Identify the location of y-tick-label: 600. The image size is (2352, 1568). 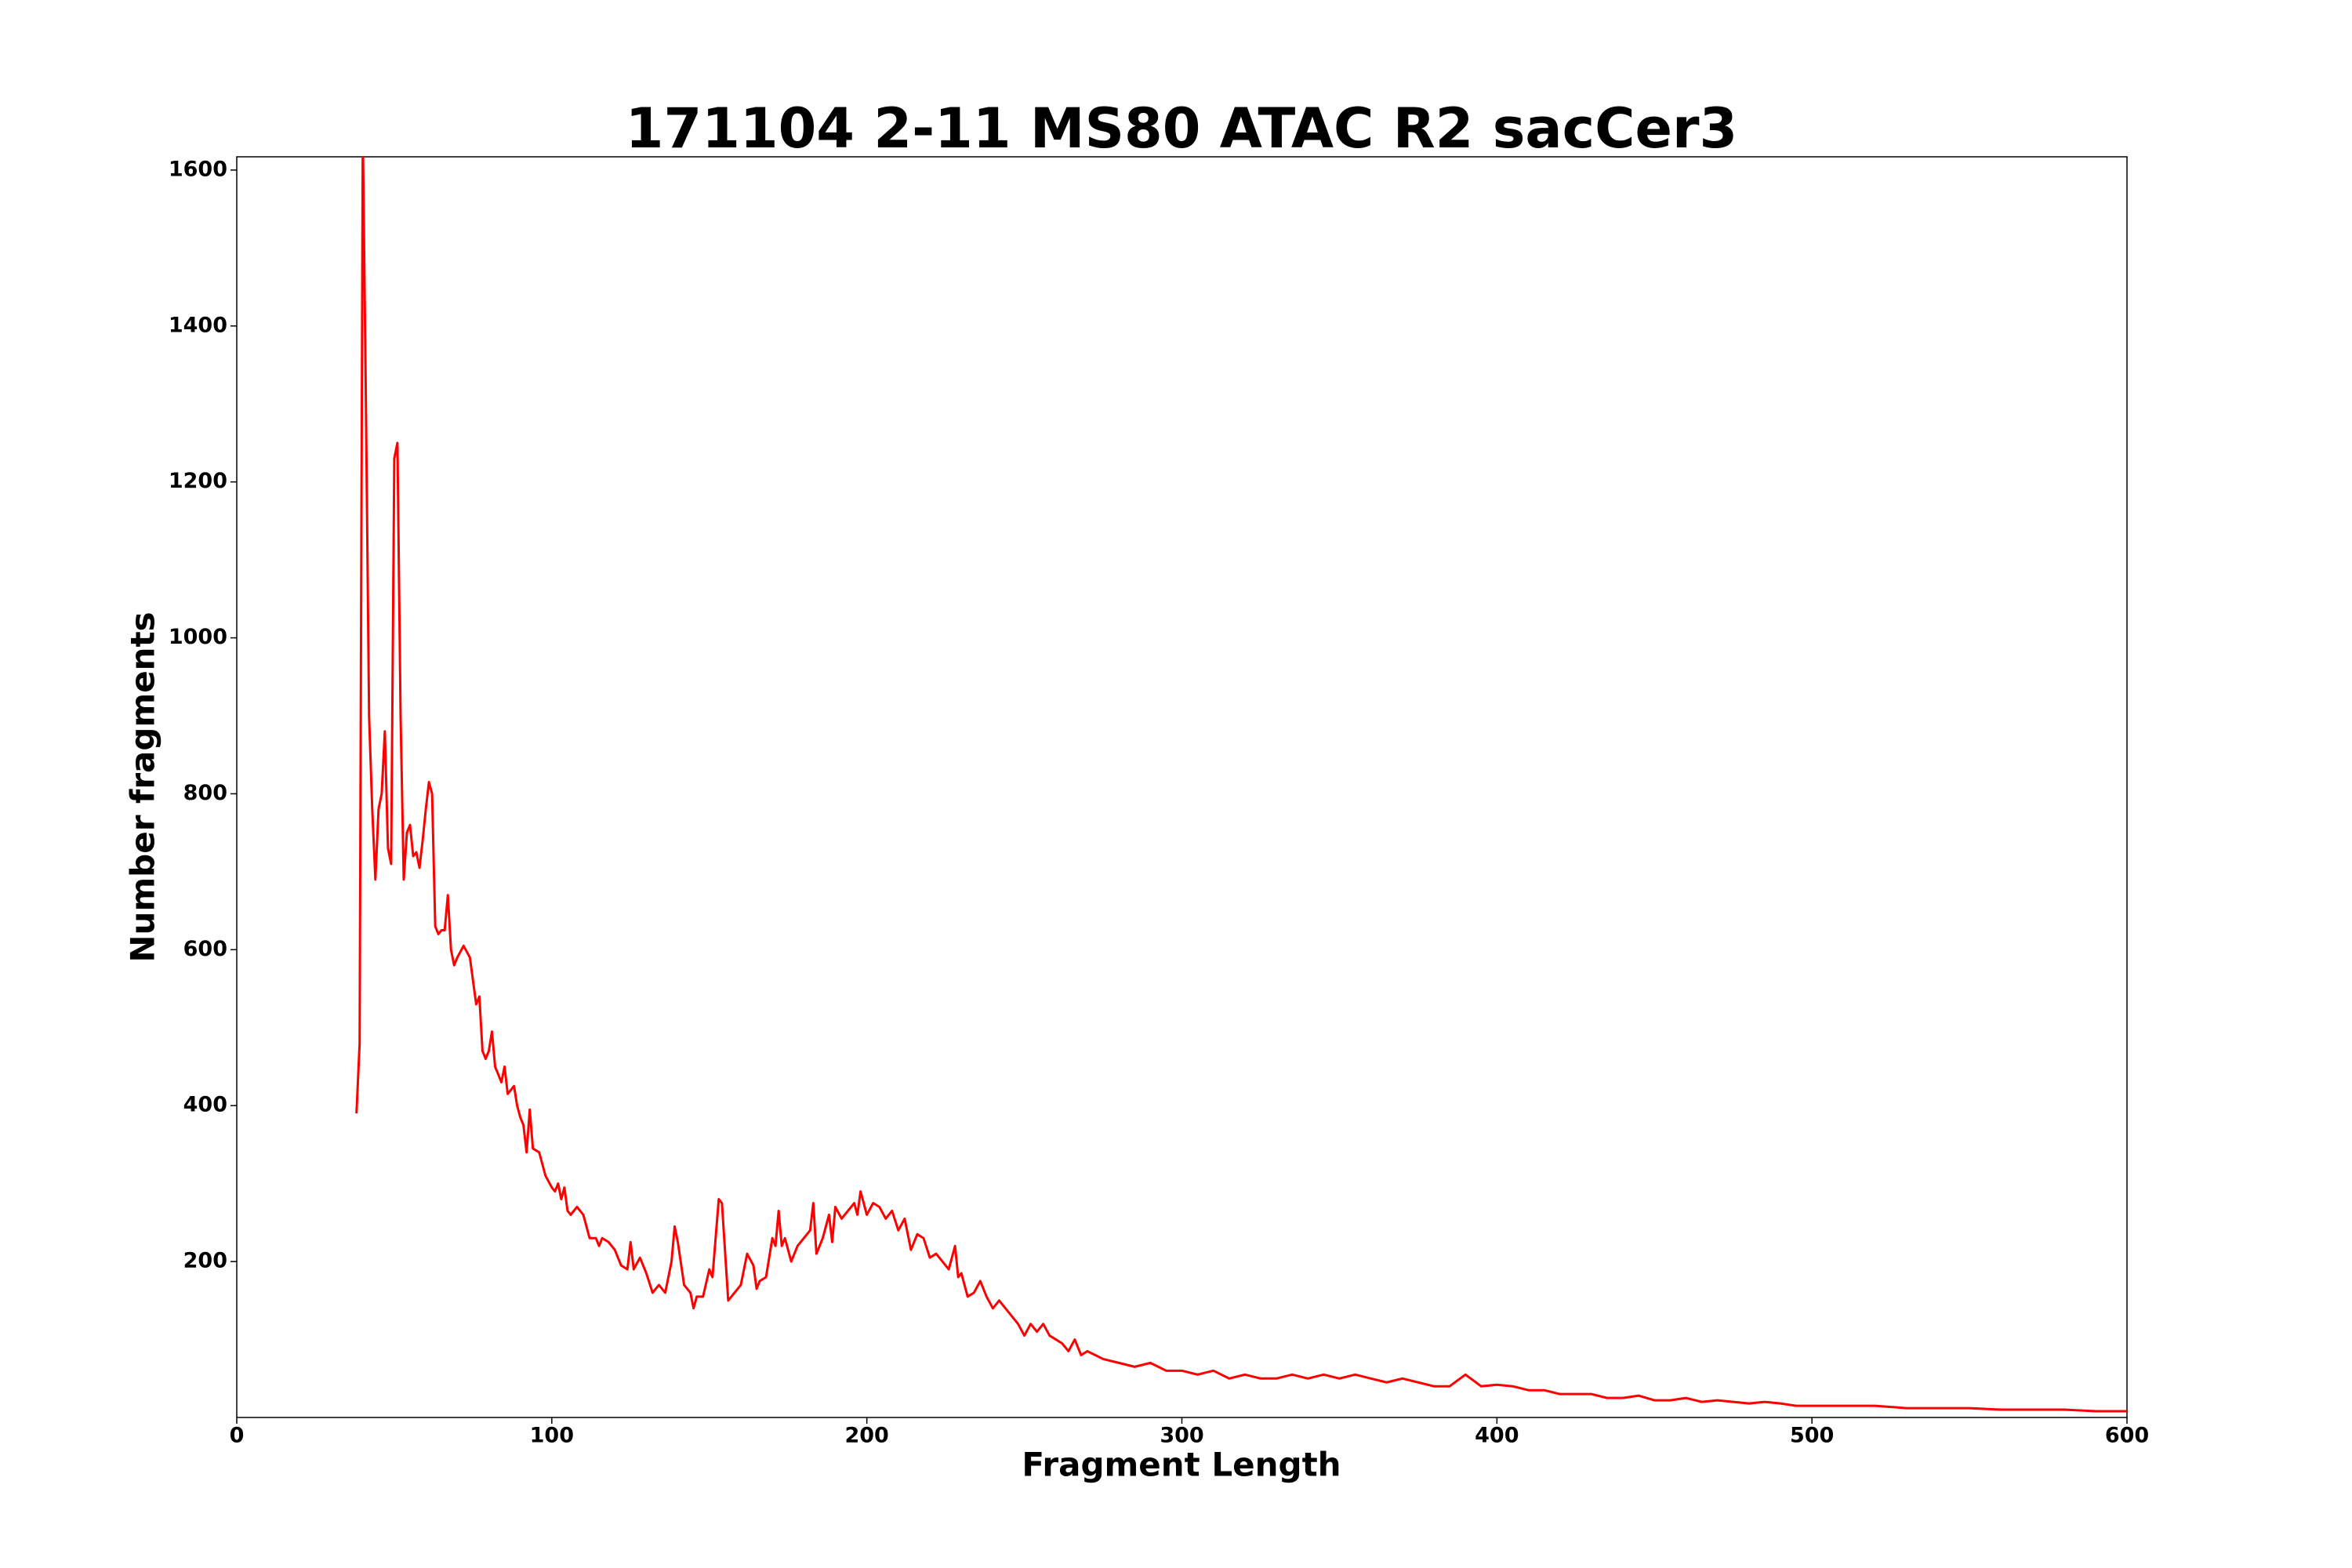
(205, 949).